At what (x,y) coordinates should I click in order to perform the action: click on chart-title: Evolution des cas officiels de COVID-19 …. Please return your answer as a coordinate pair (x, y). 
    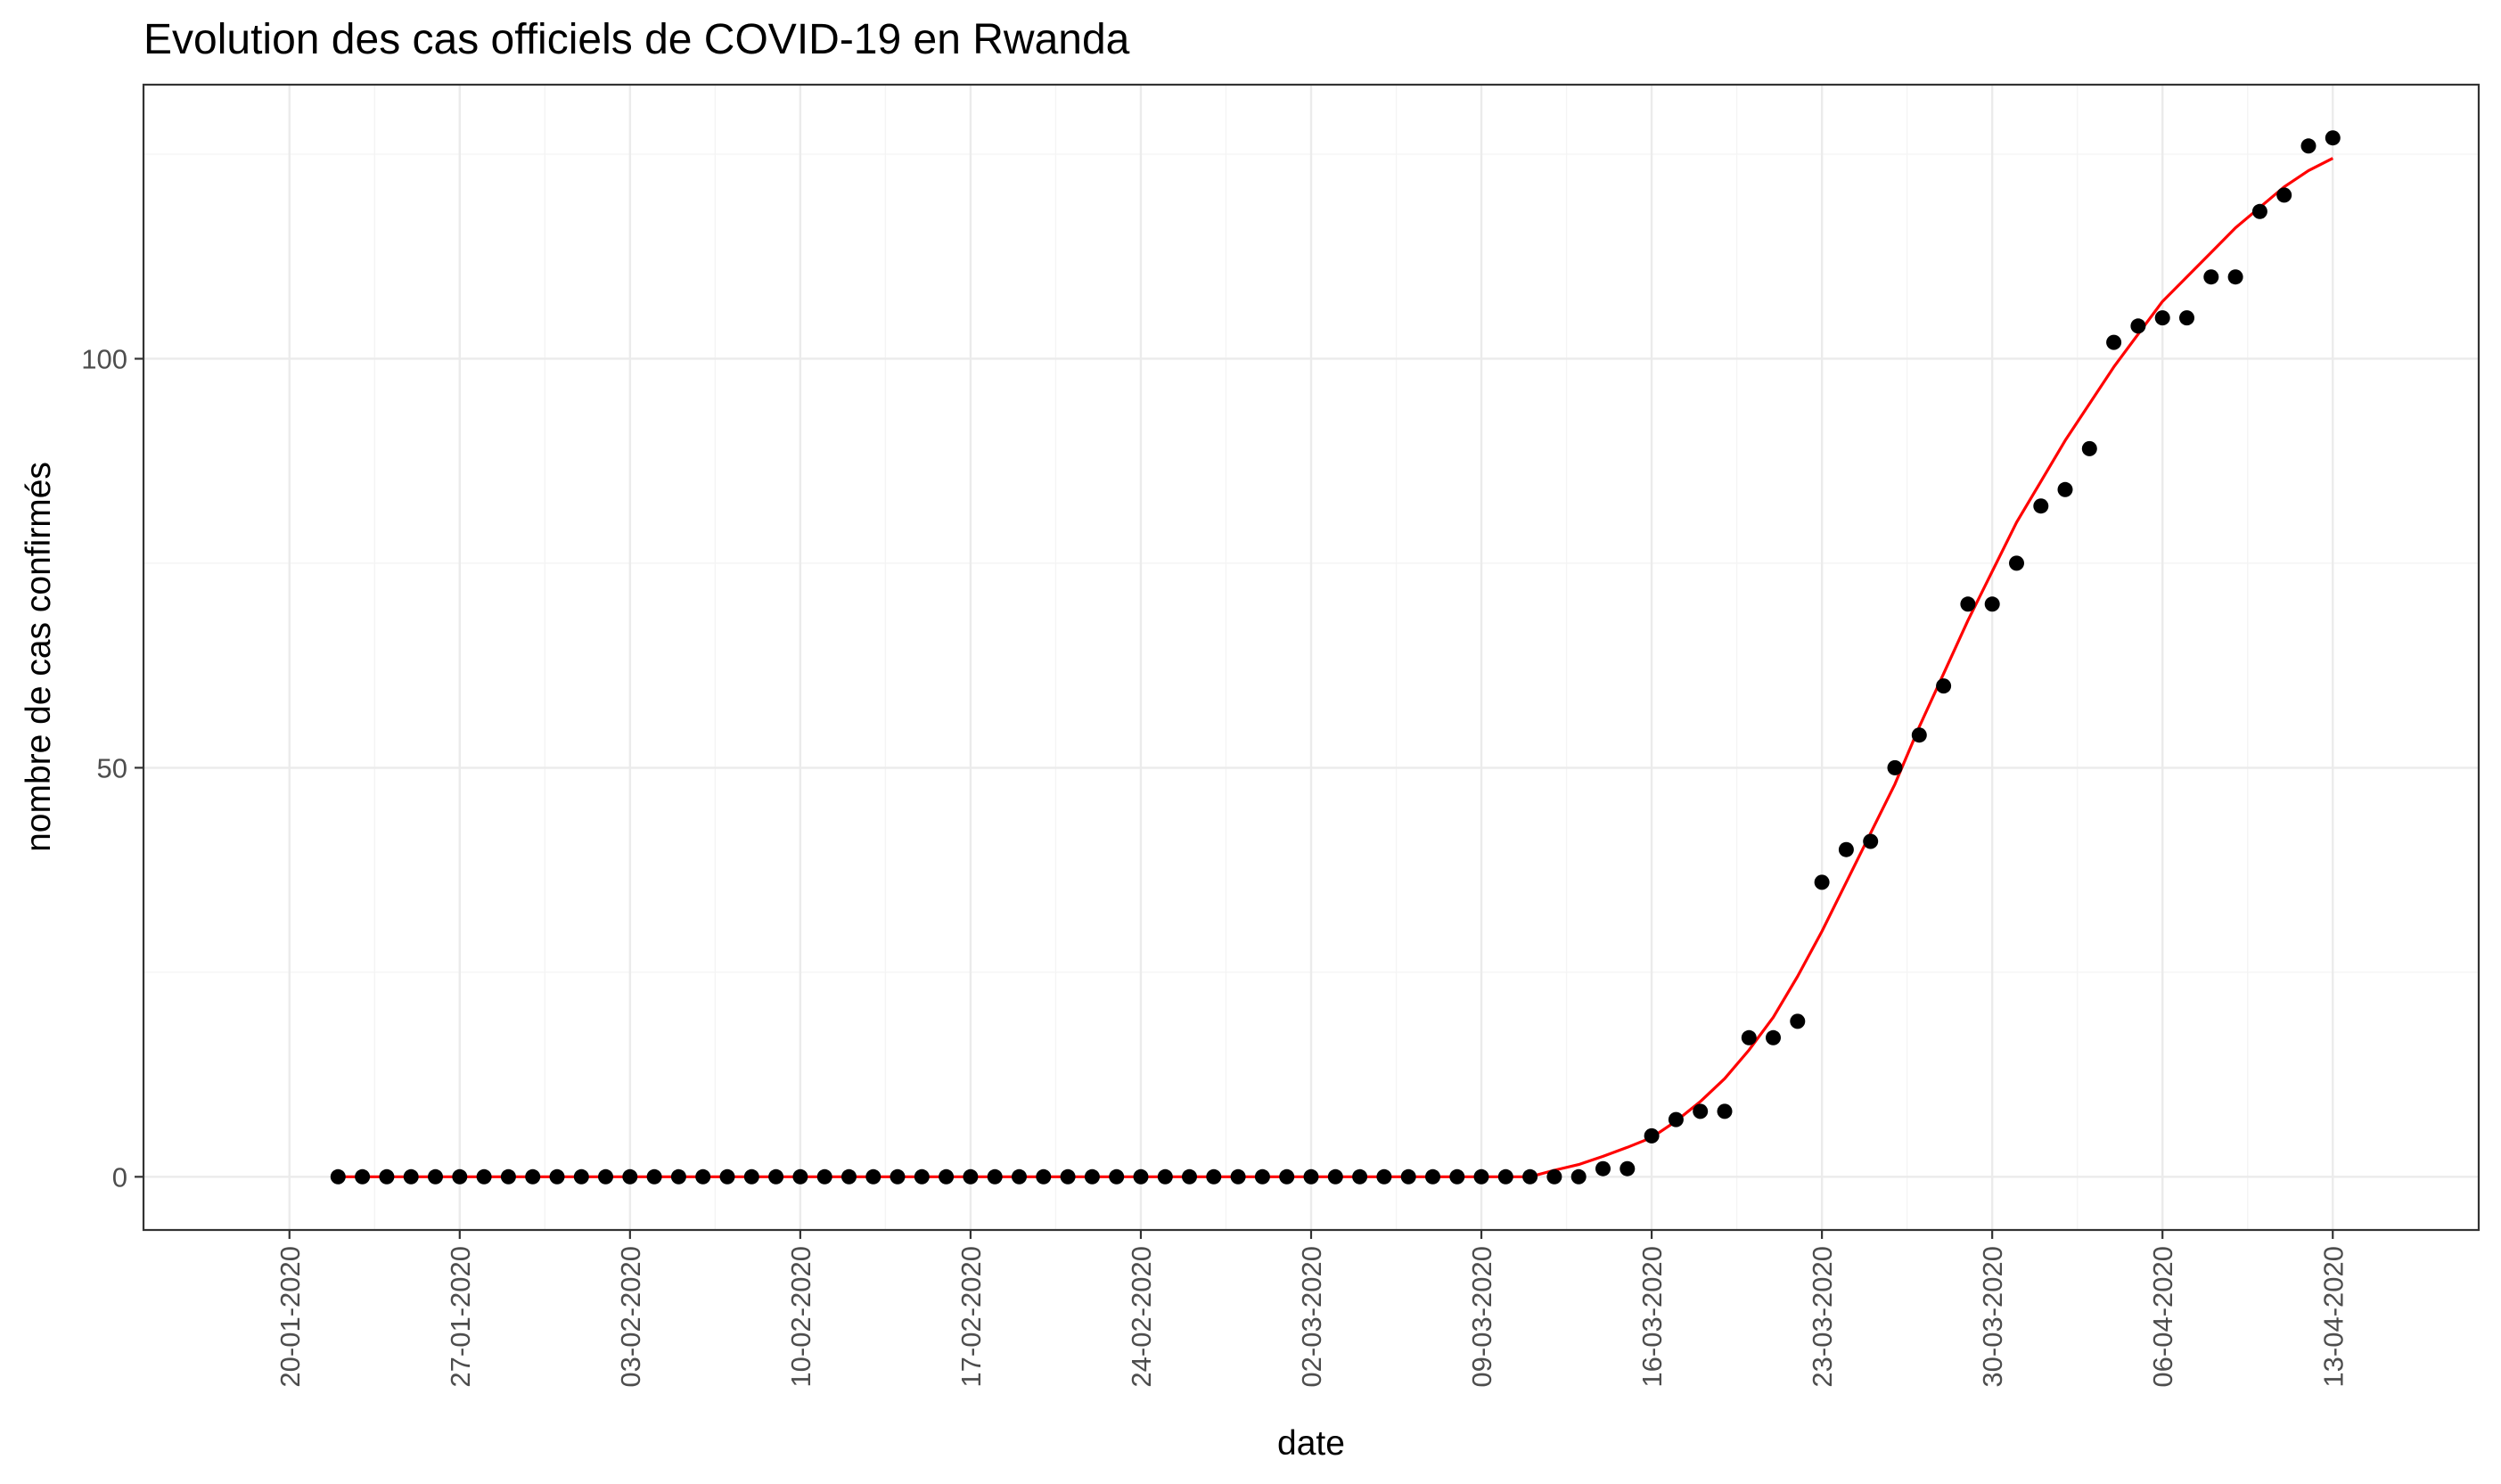
    Looking at the image, I should click on (637, 39).